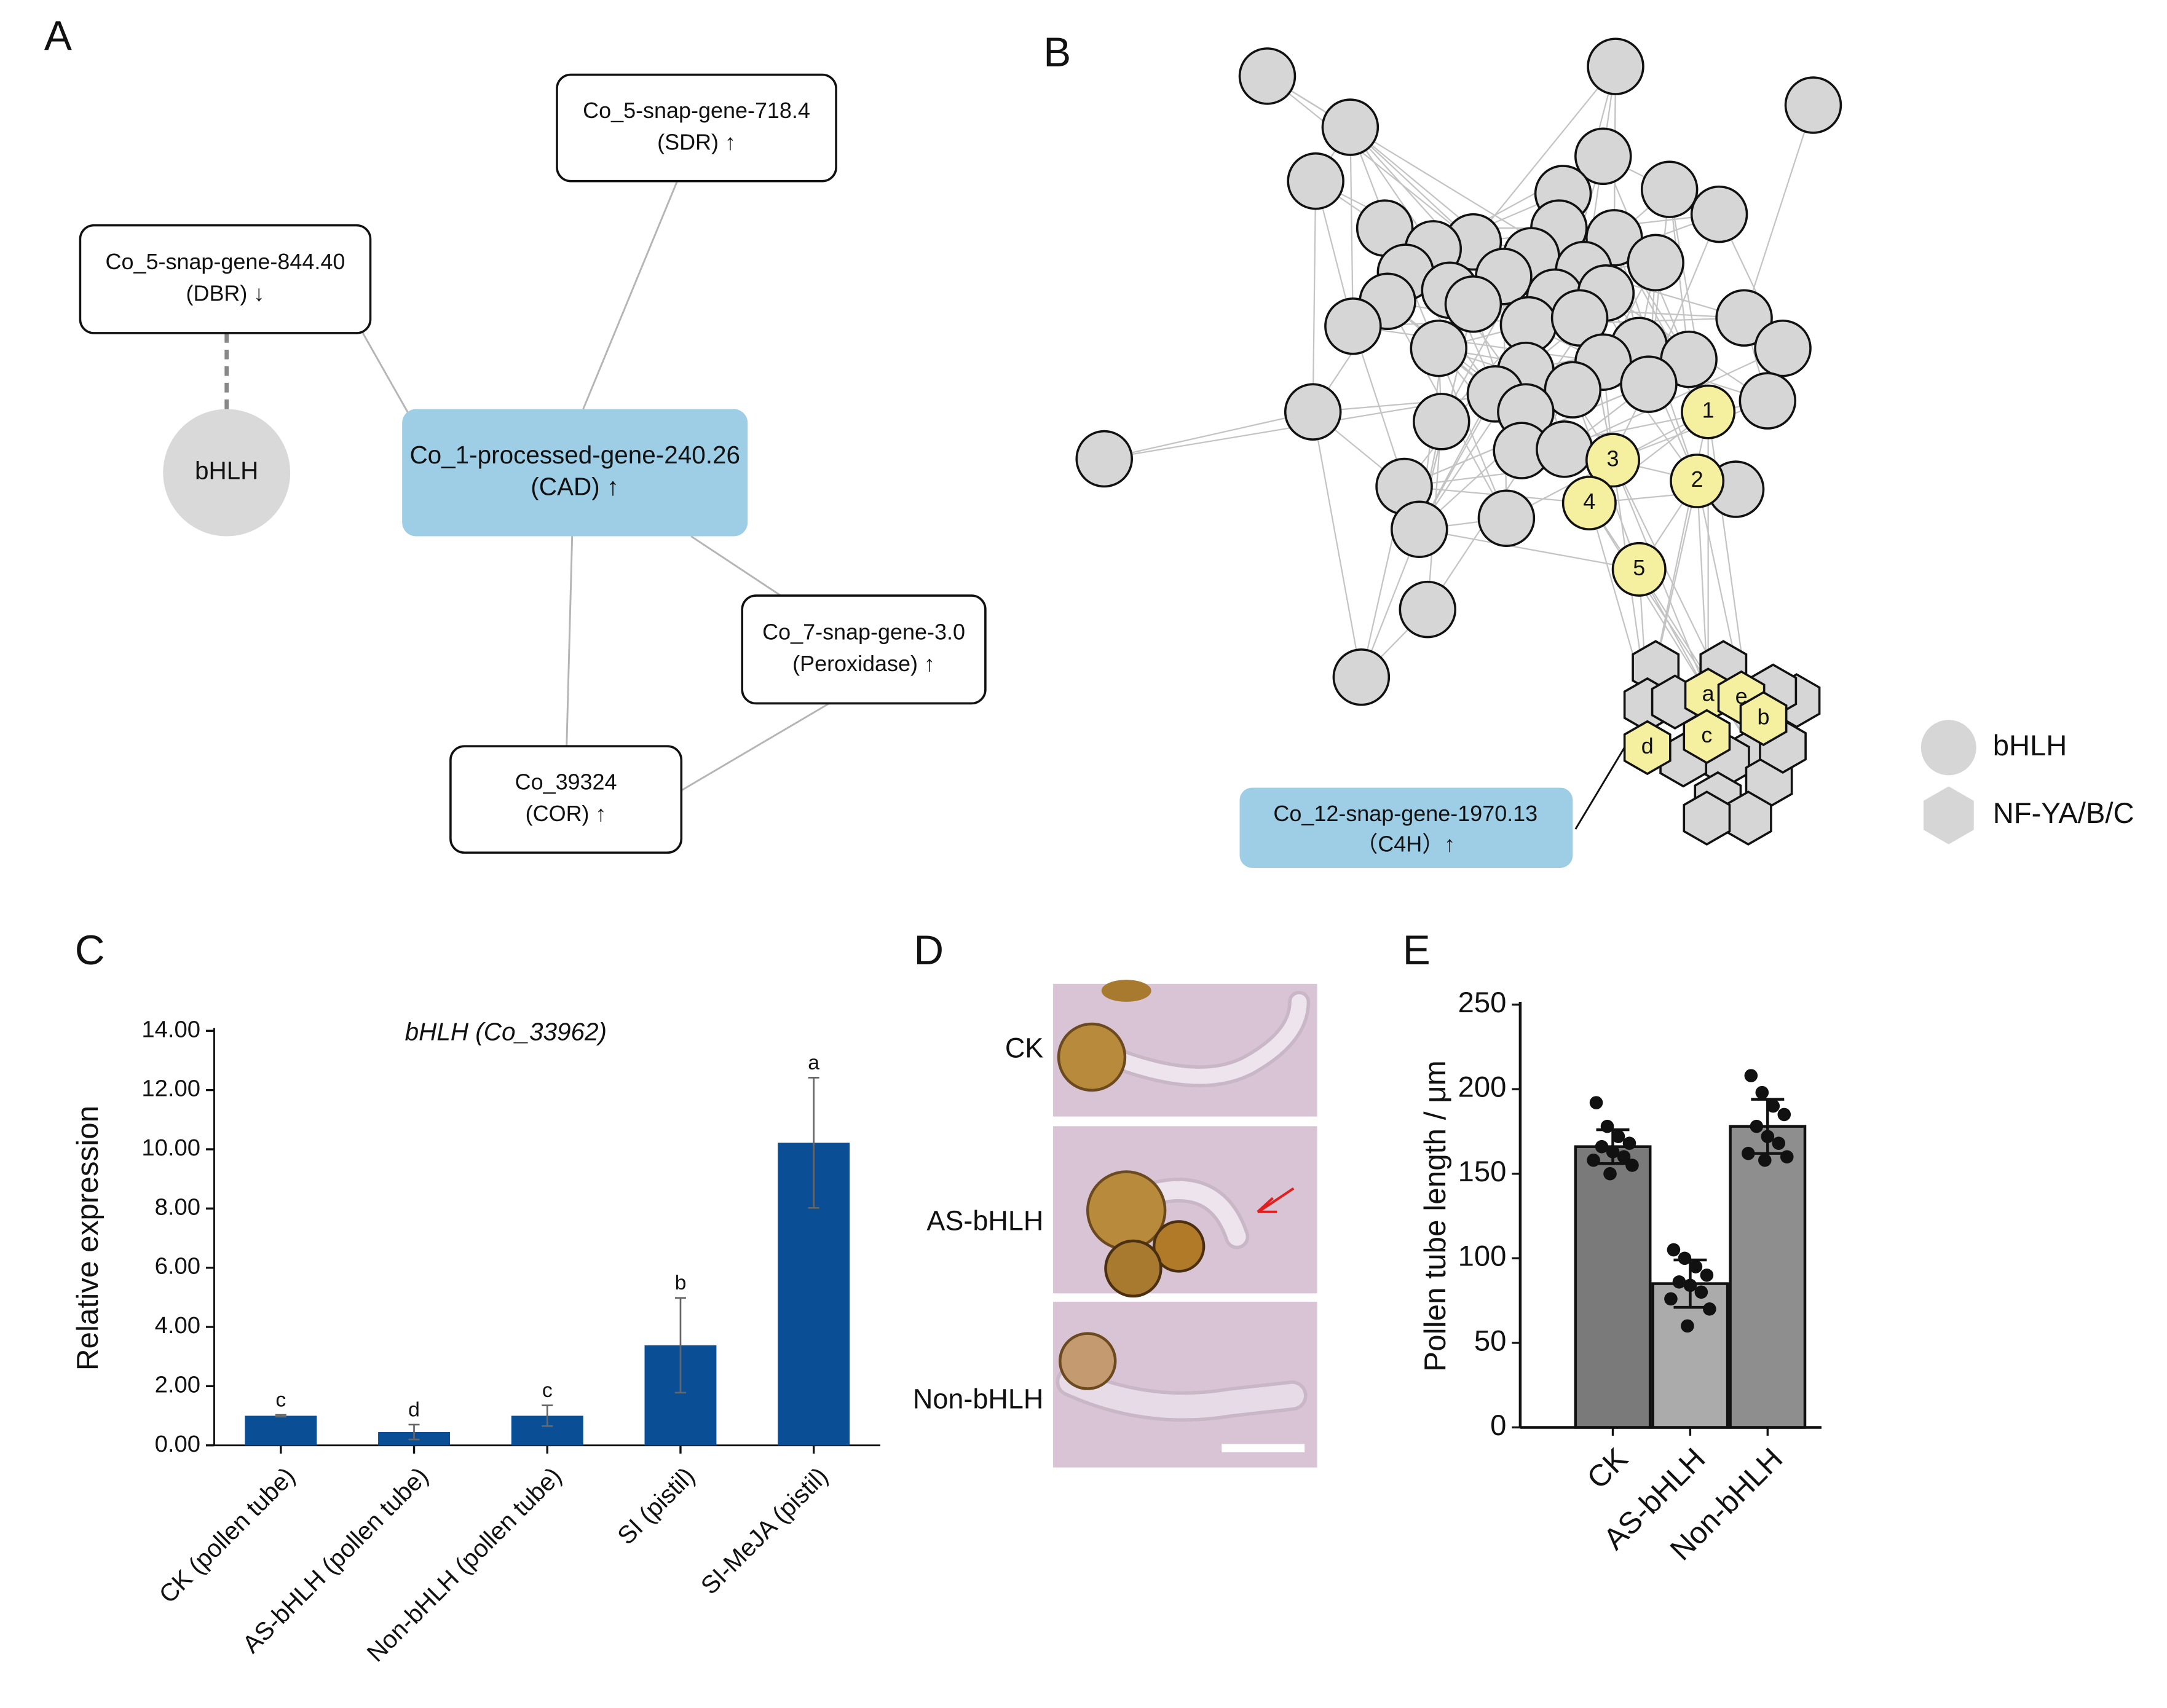 Image resolution: width=2167 pixels, height=1708 pixels. What do you see at coordinates (1267, 1205) in the screenshot?
I see `arrow-head` at bounding box center [1267, 1205].